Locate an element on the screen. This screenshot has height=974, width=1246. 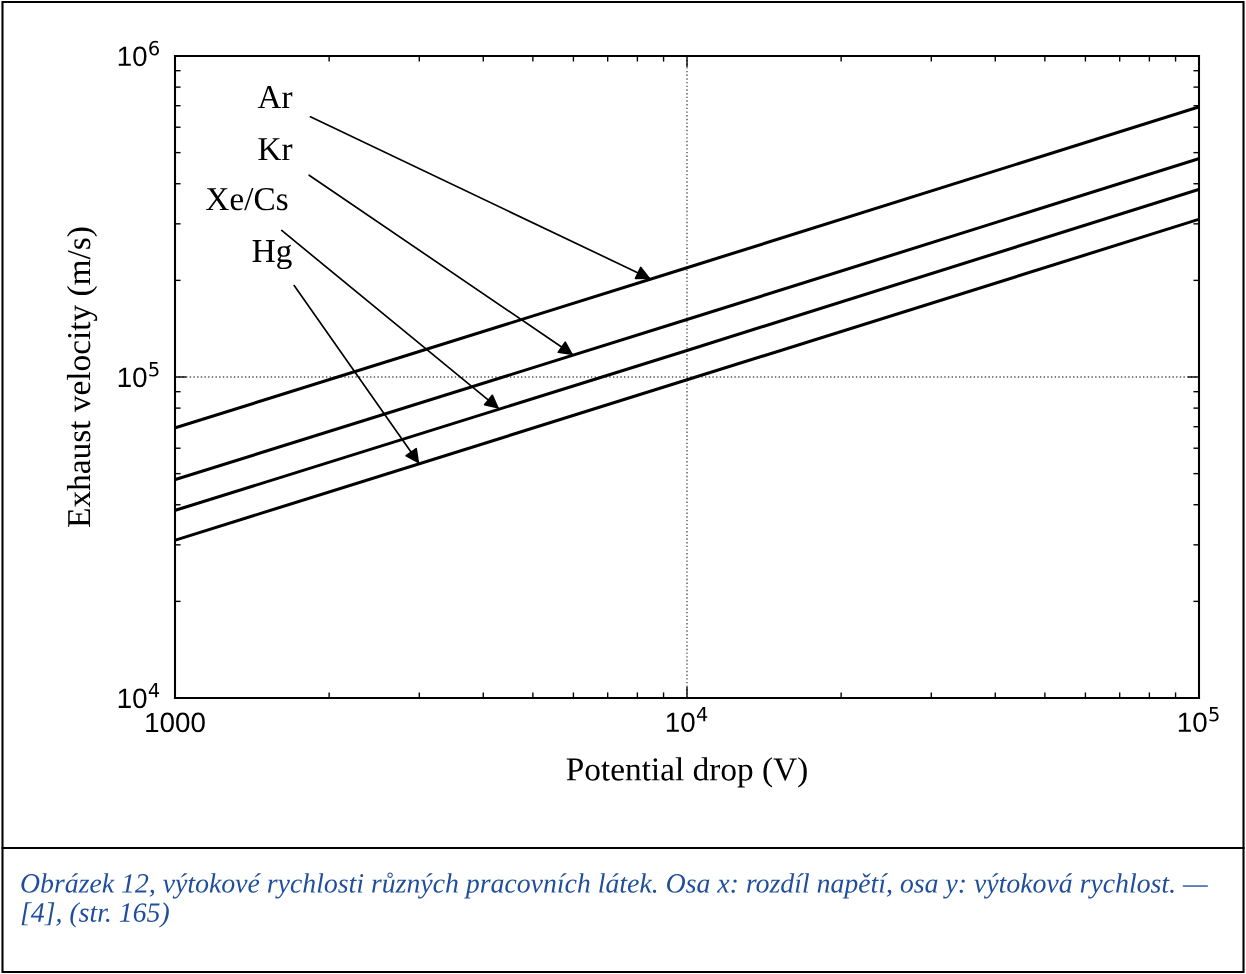
annotation: Kr is located at coordinates (275, 149).